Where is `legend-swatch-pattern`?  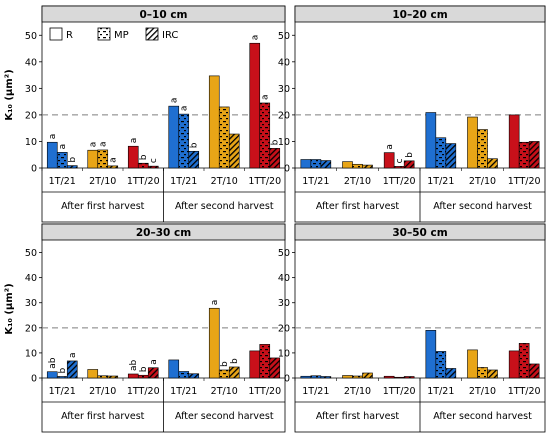 legend-swatch-pattern is located at coordinates (152, 34).